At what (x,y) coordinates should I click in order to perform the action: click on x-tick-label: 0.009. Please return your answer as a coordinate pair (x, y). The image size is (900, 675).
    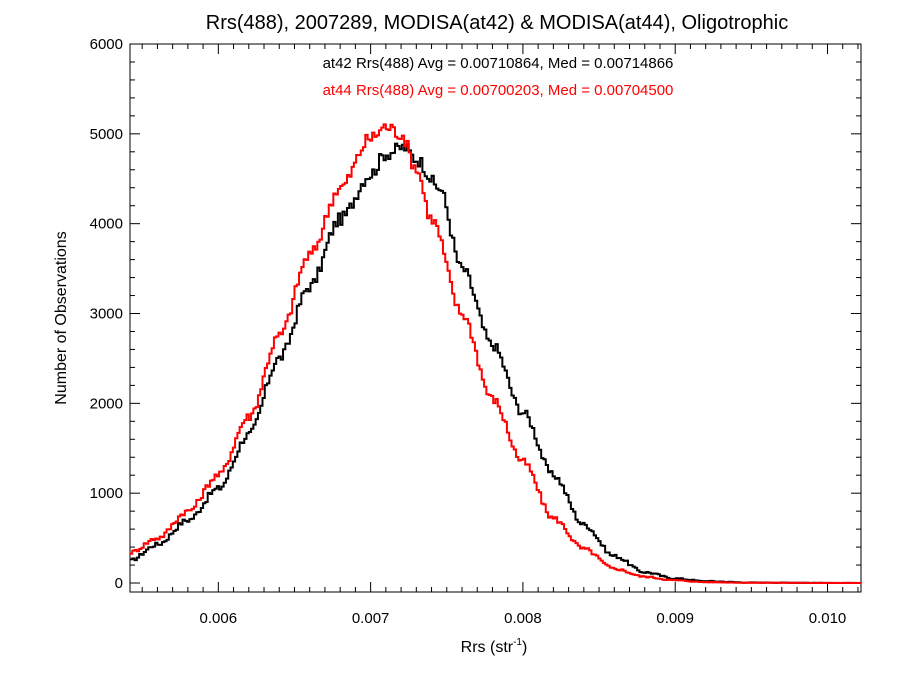
    Looking at the image, I should click on (675, 618).